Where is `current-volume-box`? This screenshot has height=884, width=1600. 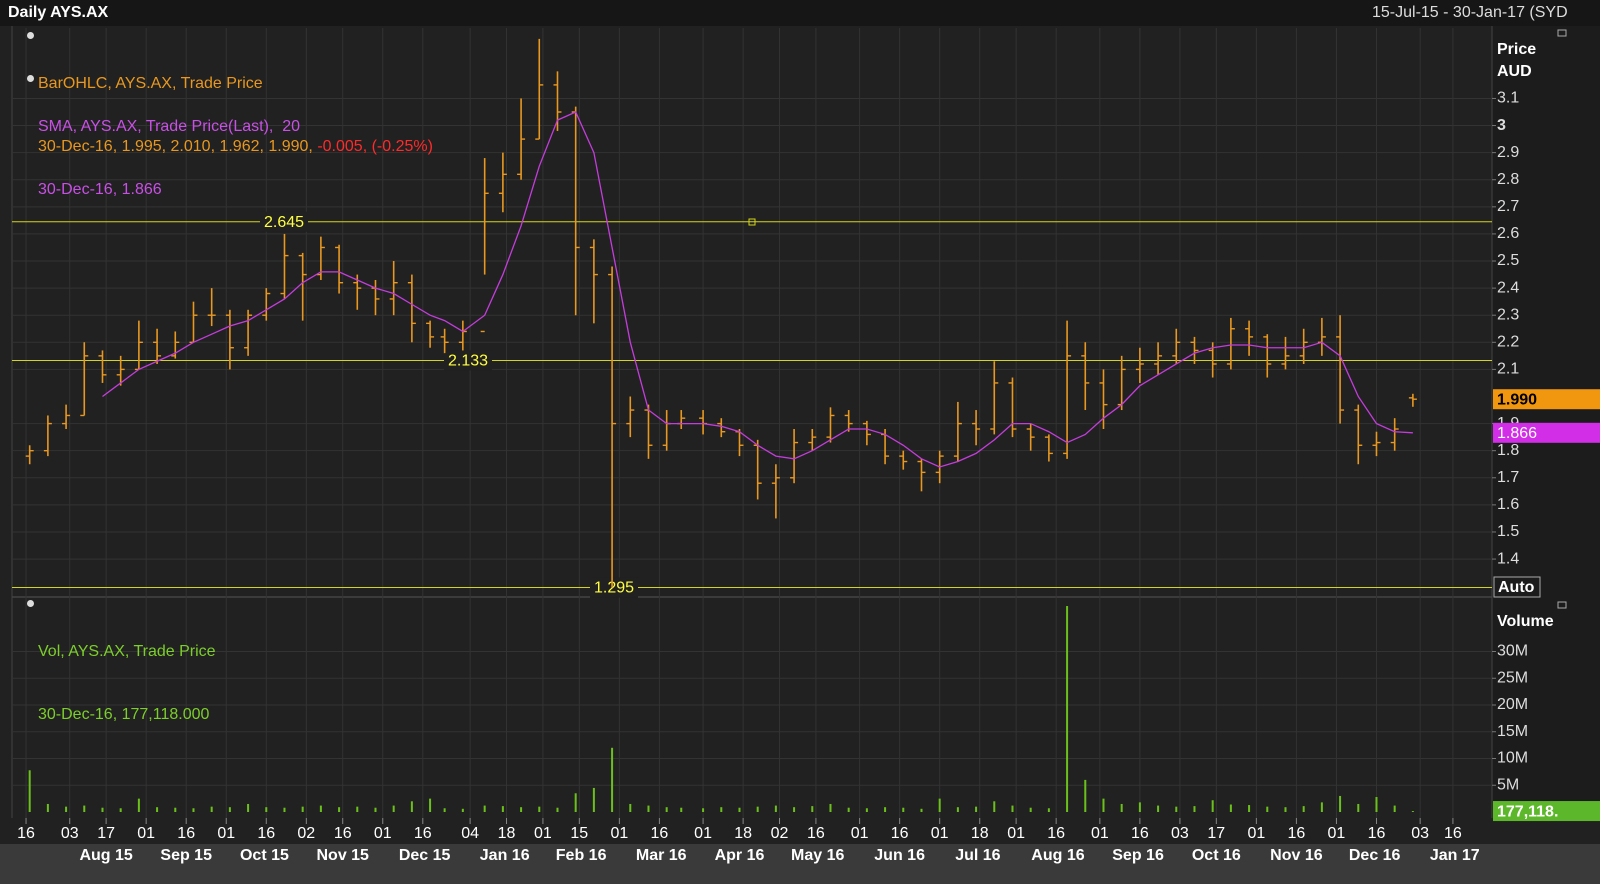 current-volume-box is located at coordinates (1546, 811).